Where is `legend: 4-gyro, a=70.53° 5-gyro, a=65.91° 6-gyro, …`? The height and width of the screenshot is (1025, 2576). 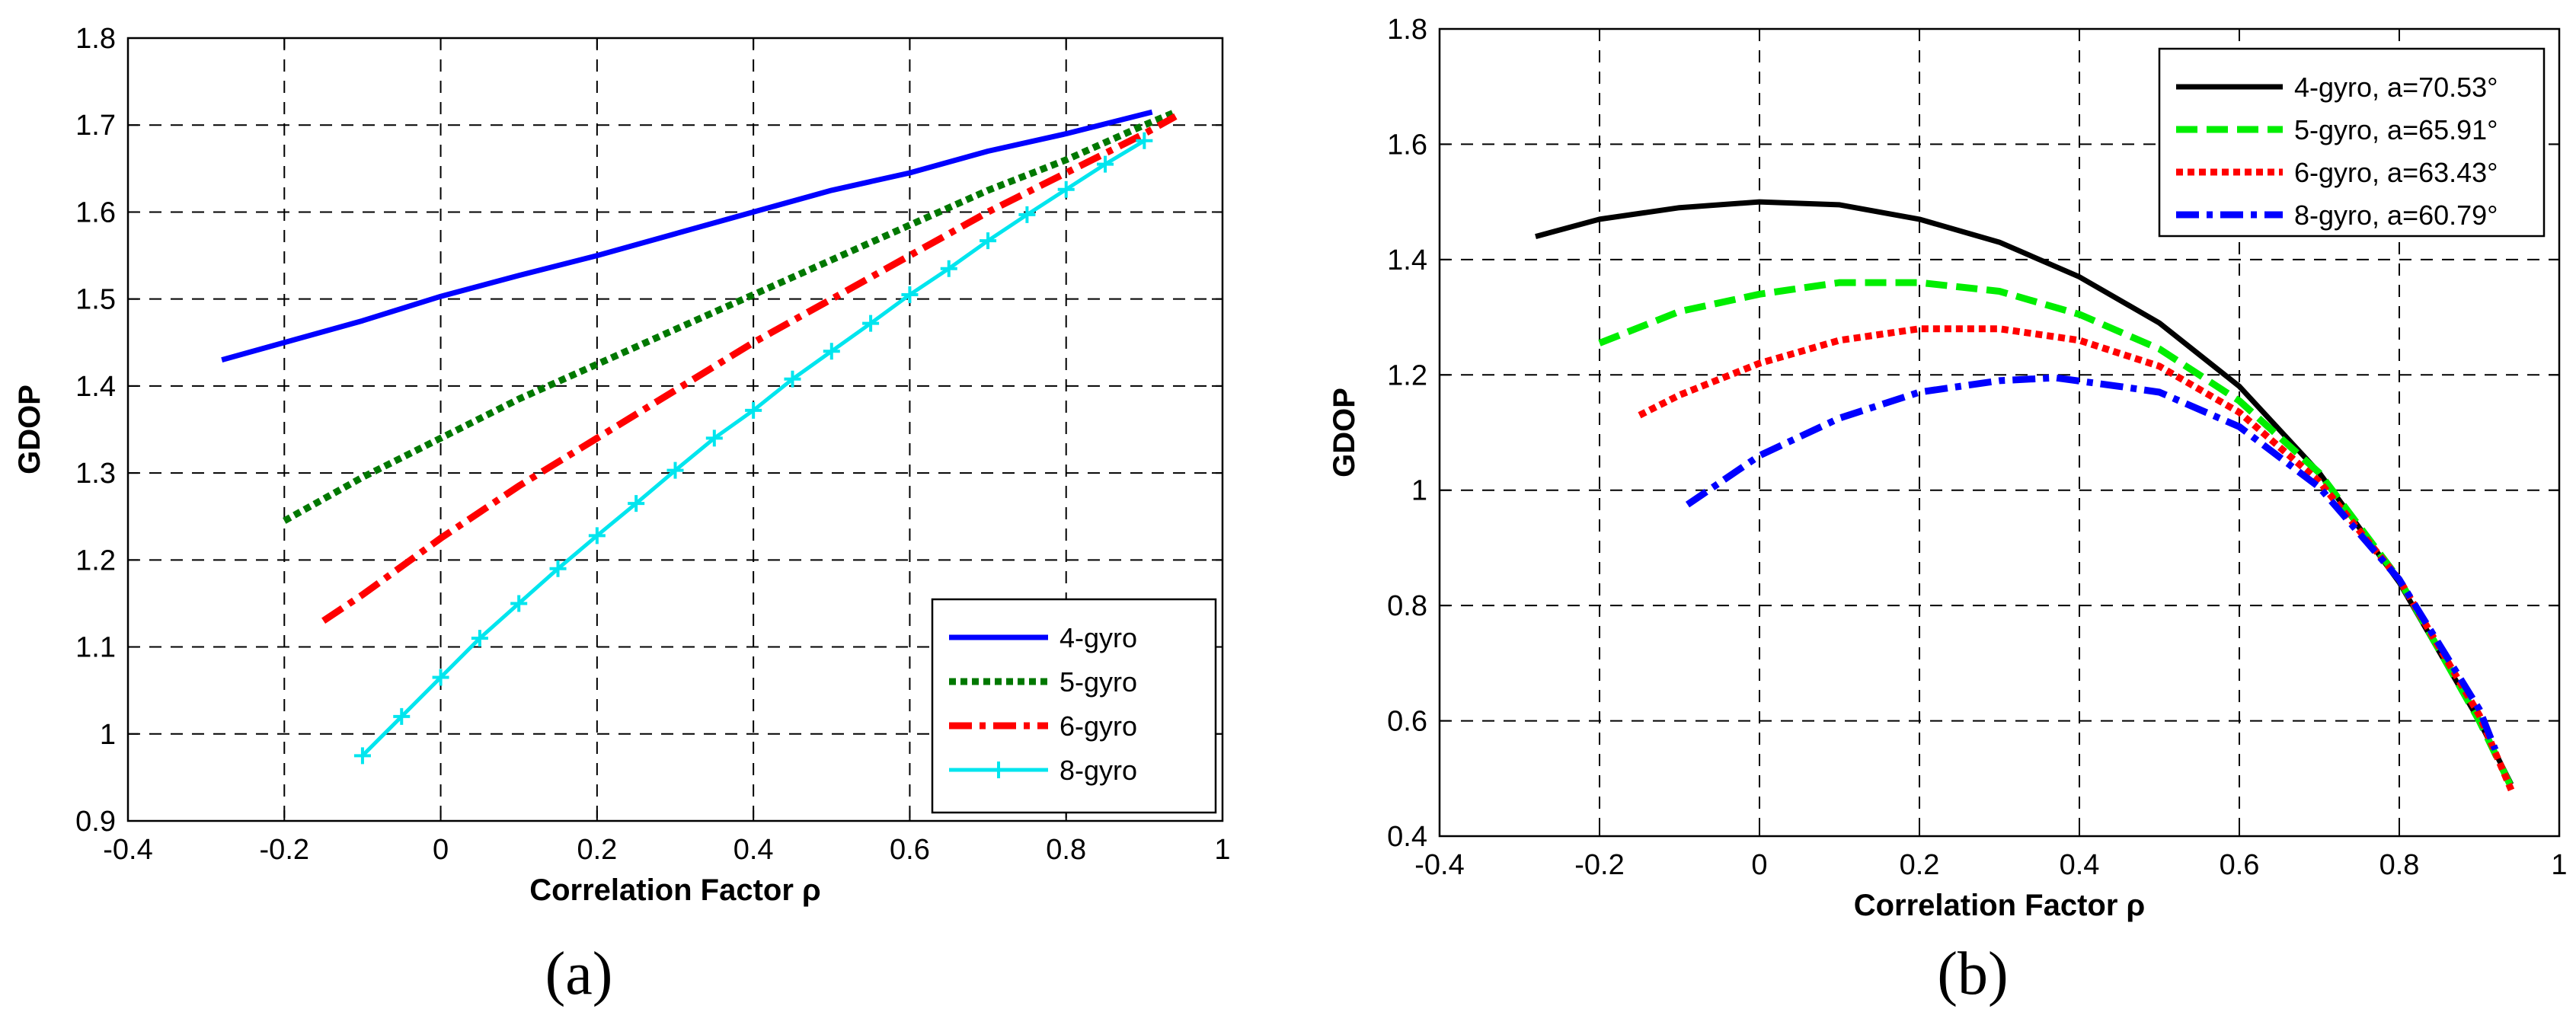 legend: 4-gyro, a=70.53° 5-gyro, a=65.91° 6-gyro, … is located at coordinates (2352, 142).